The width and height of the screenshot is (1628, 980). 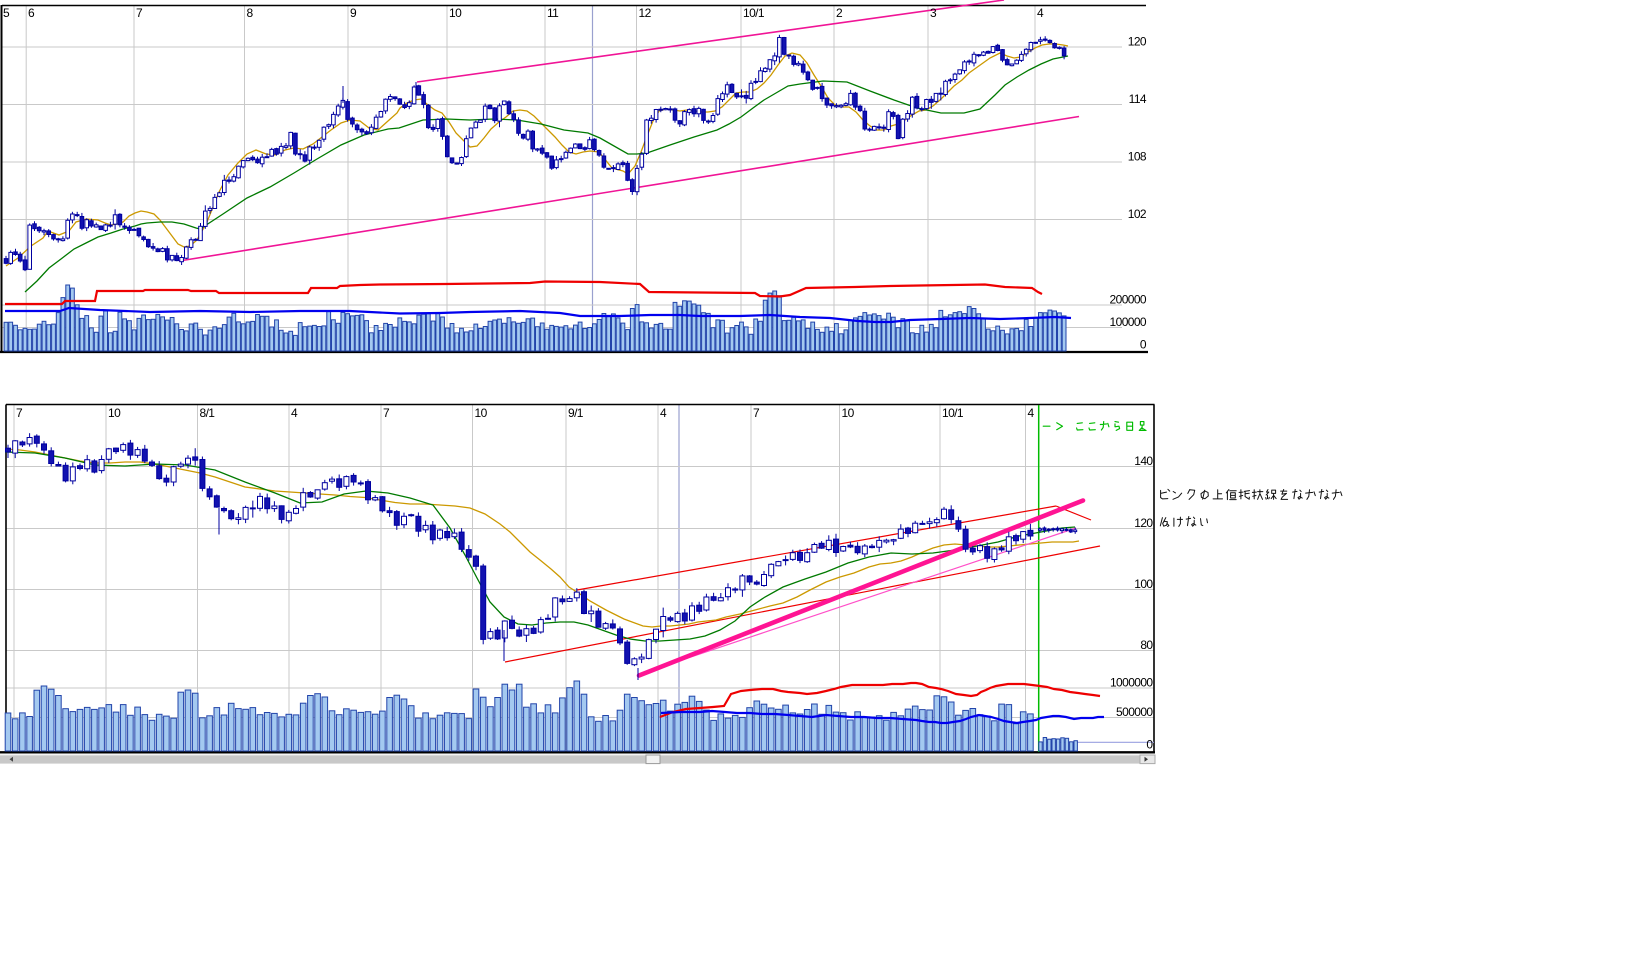 I want to click on svg-text: 108, so click(x=1137, y=157).